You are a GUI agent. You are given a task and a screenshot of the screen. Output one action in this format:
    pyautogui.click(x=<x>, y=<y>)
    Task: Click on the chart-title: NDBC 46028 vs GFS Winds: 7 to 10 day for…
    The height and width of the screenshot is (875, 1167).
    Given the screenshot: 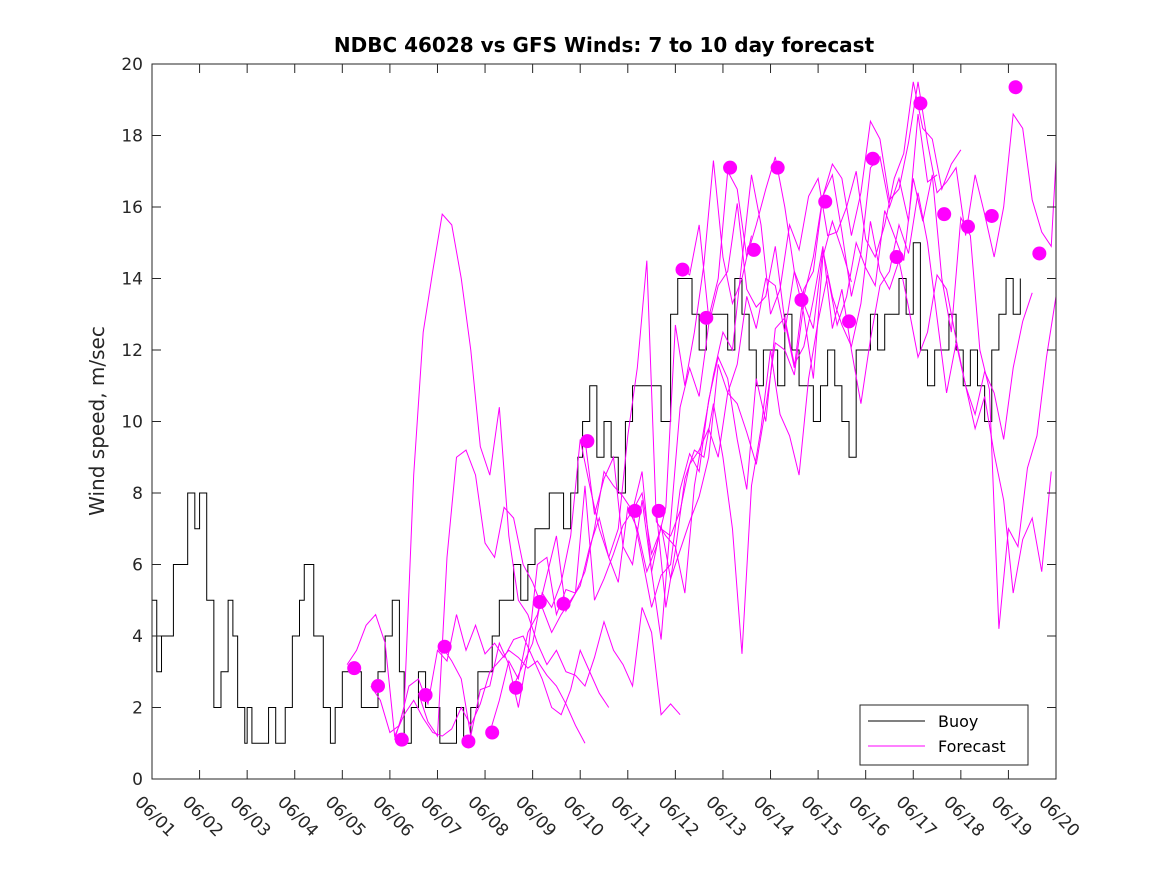 What is the action you would take?
    pyautogui.click(x=604, y=45)
    